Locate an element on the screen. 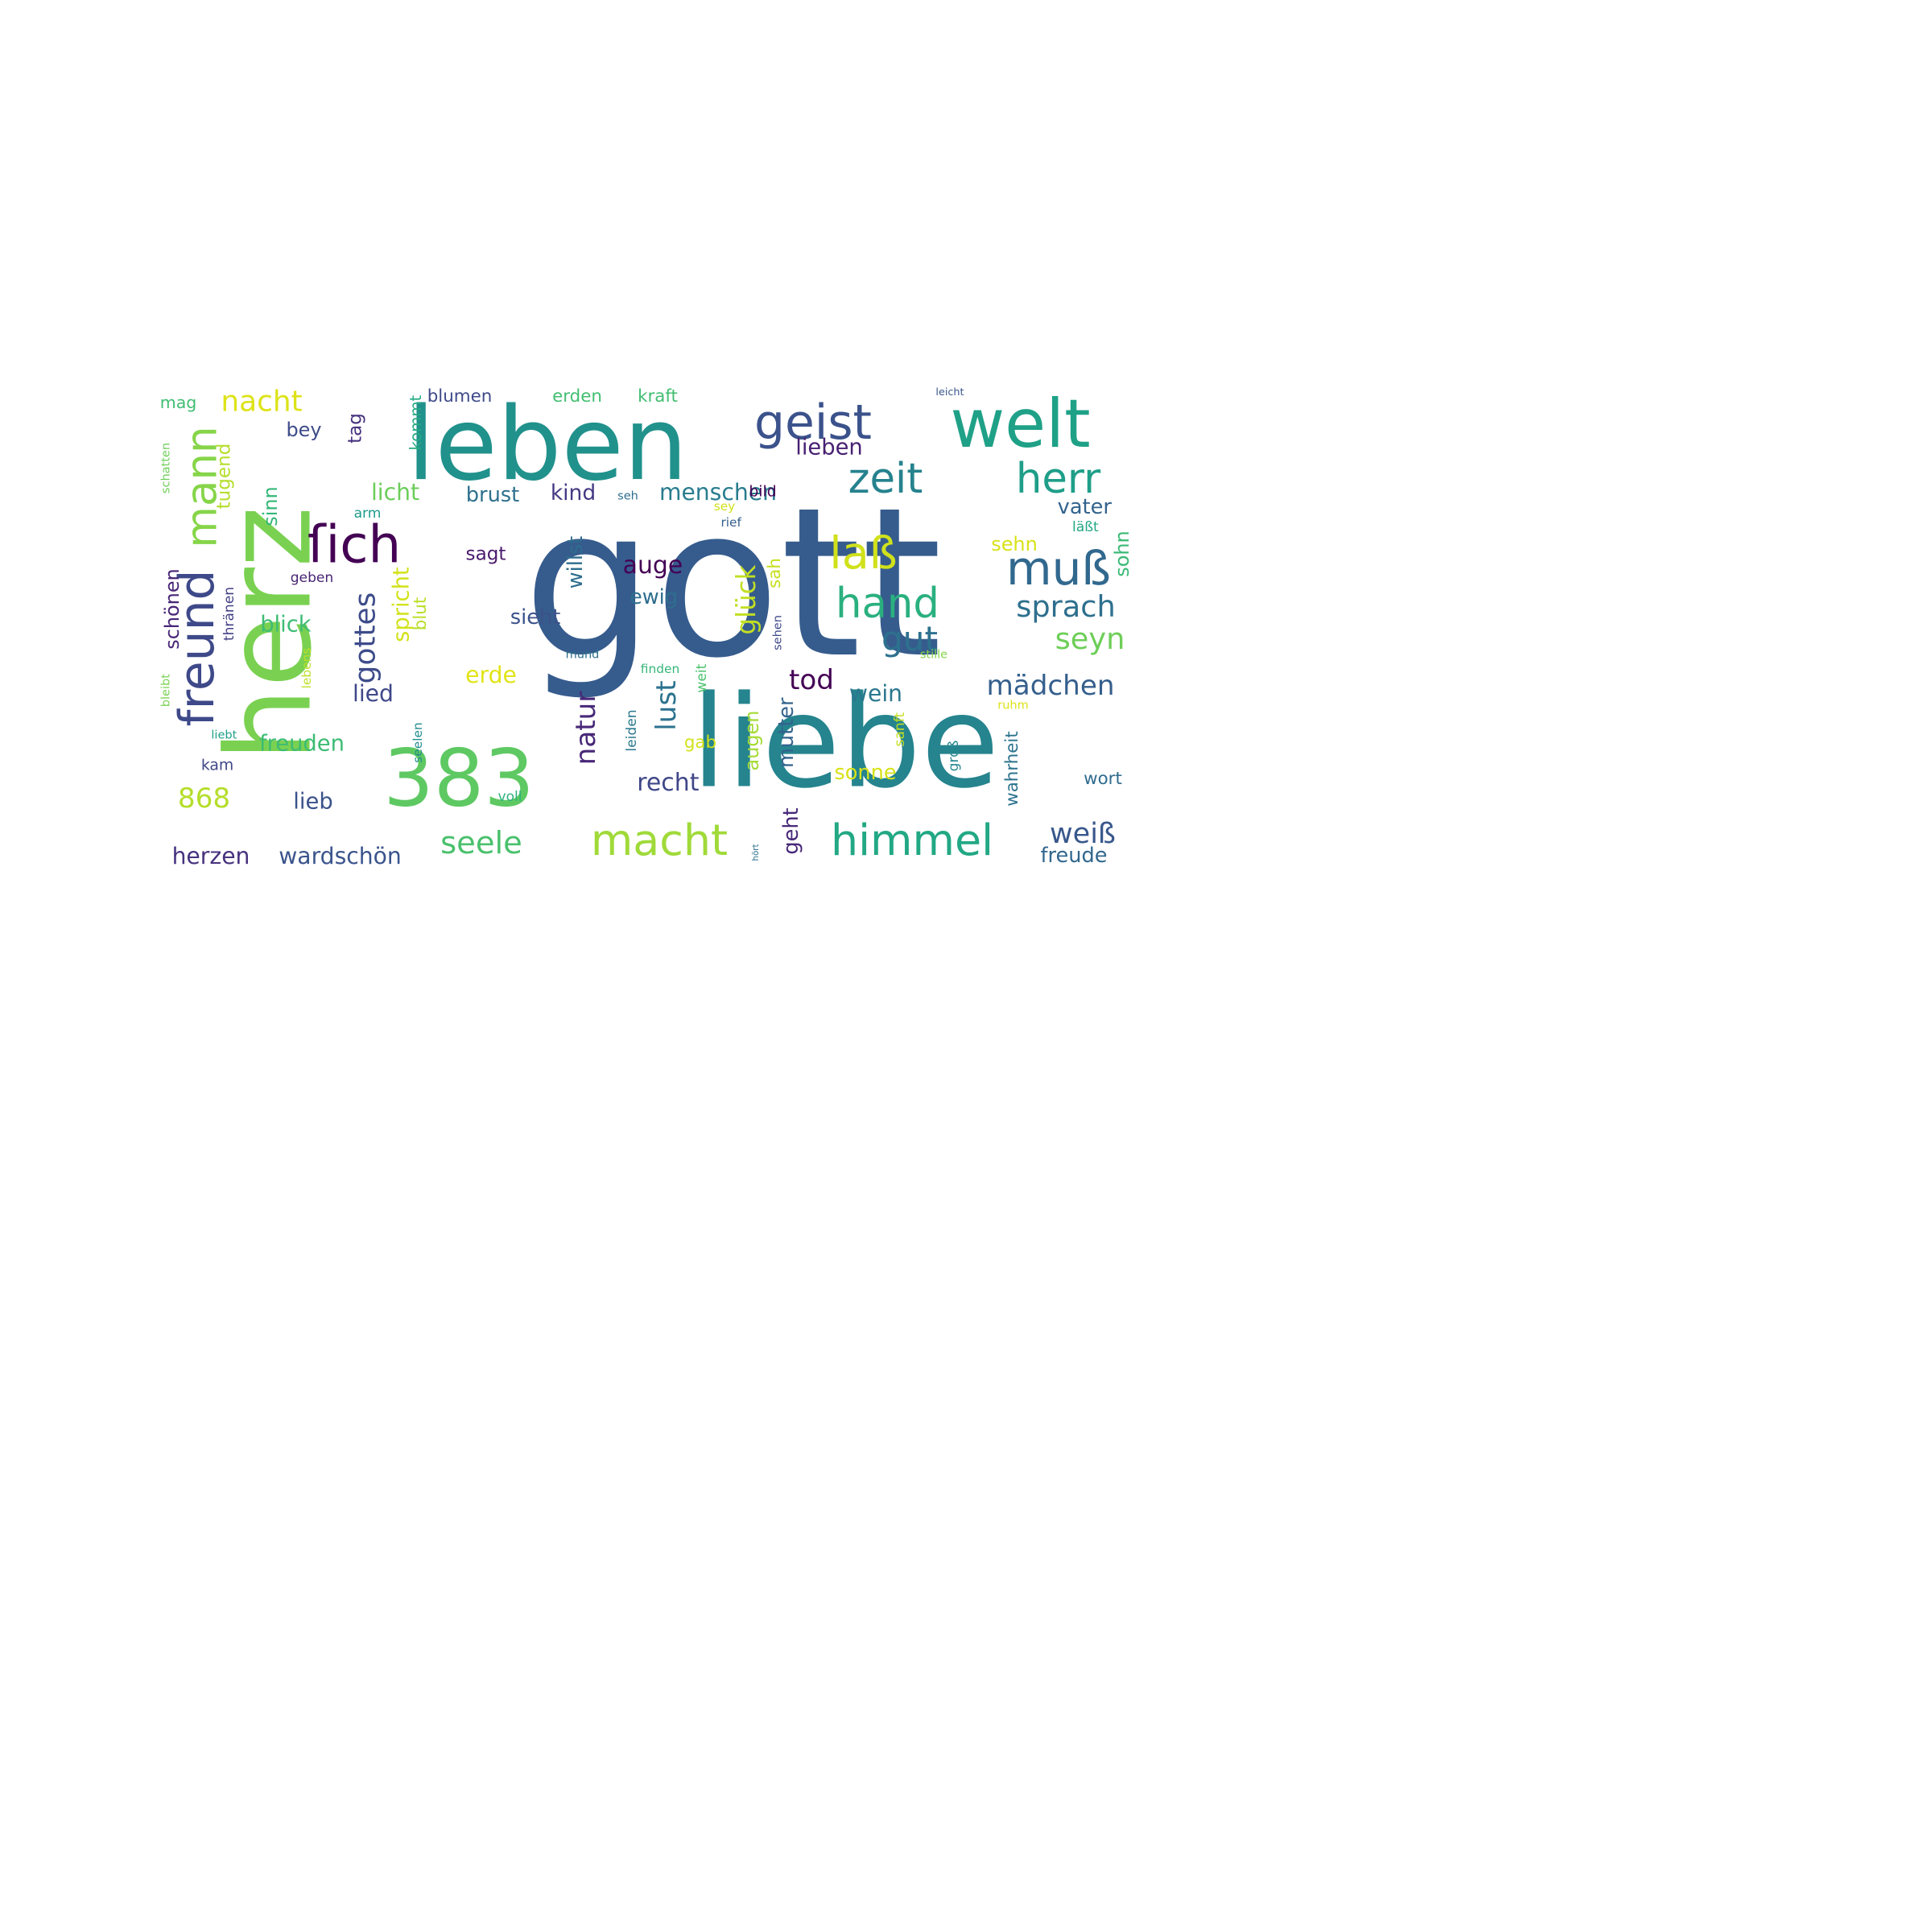 This screenshot has width=1932, height=1932. word-sah: sah is located at coordinates (775, 573).